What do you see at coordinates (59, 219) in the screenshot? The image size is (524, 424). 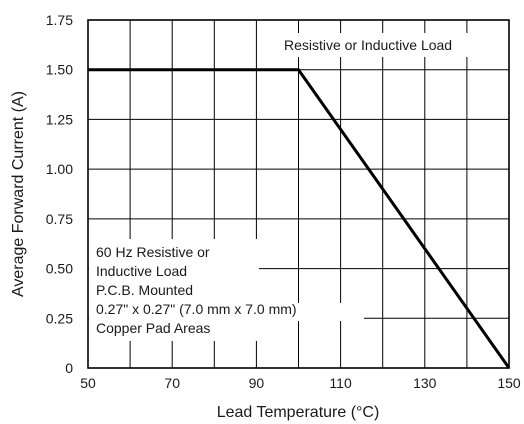 I see `y-tick-label-0.75: 0.75` at bounding box center [59, 219].